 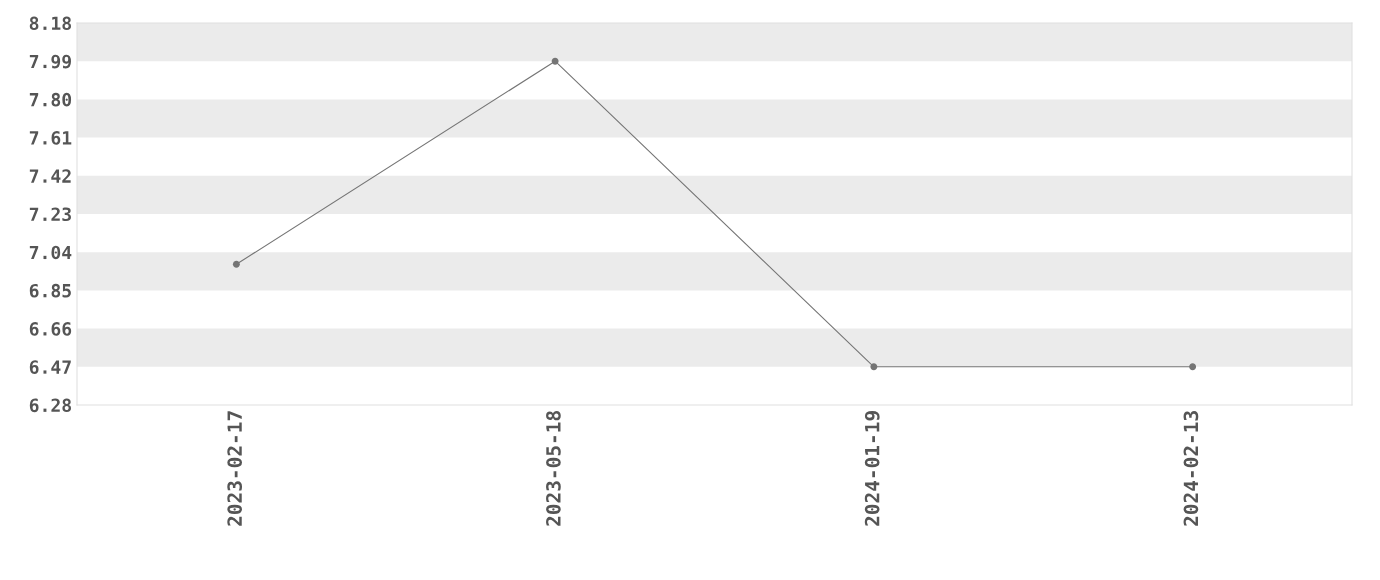 I want to click on y-tick-label: 7.61, so click(x=50, y=138).